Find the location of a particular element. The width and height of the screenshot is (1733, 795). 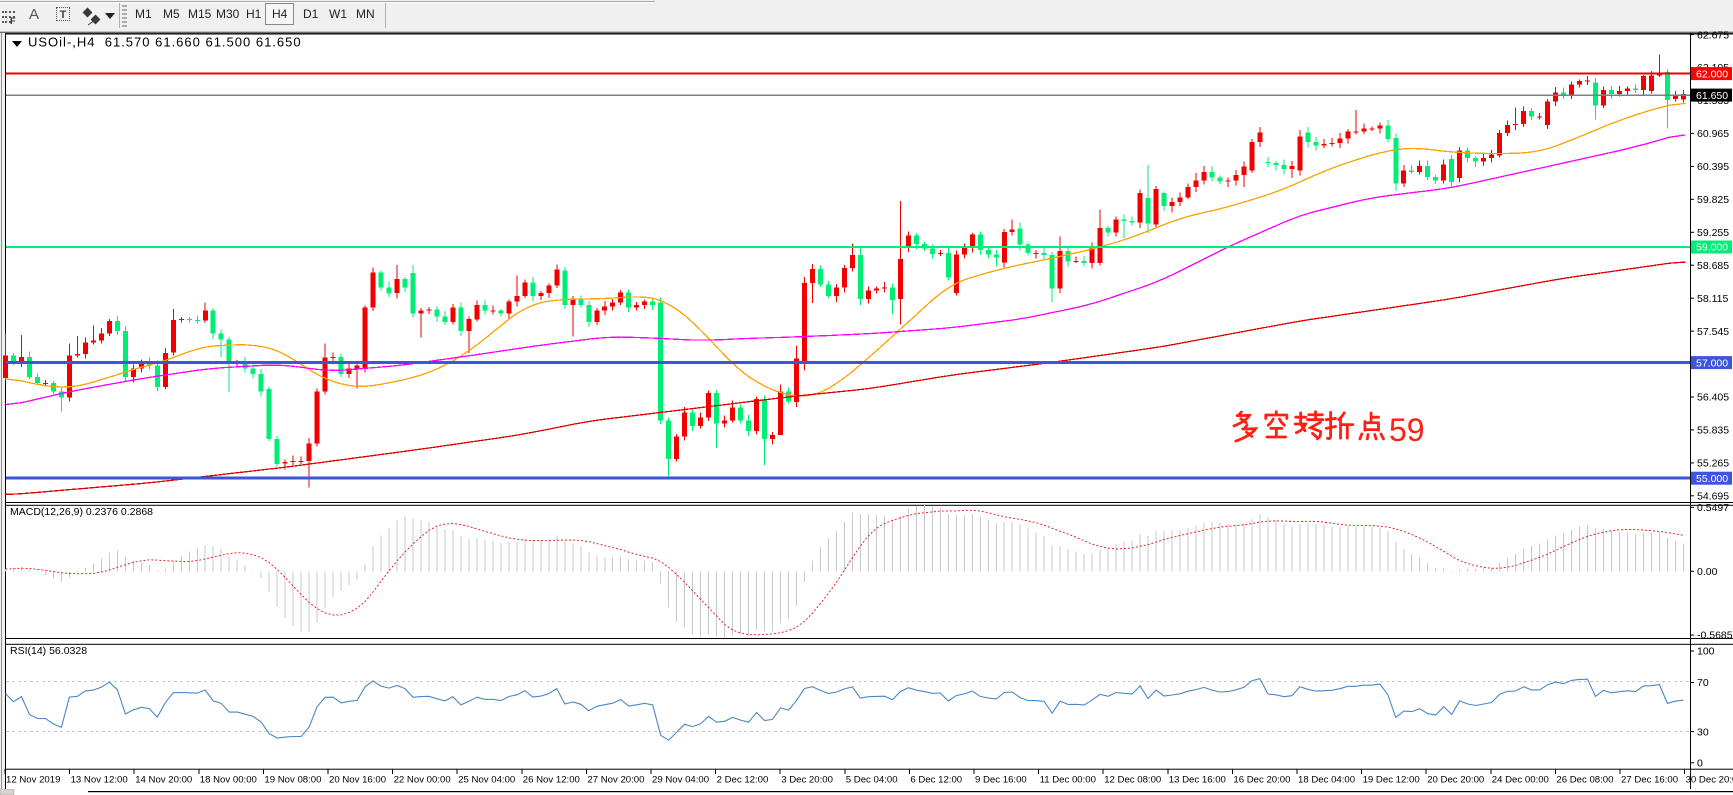

svg-text: 0 is located at coordinates (1700, 764).